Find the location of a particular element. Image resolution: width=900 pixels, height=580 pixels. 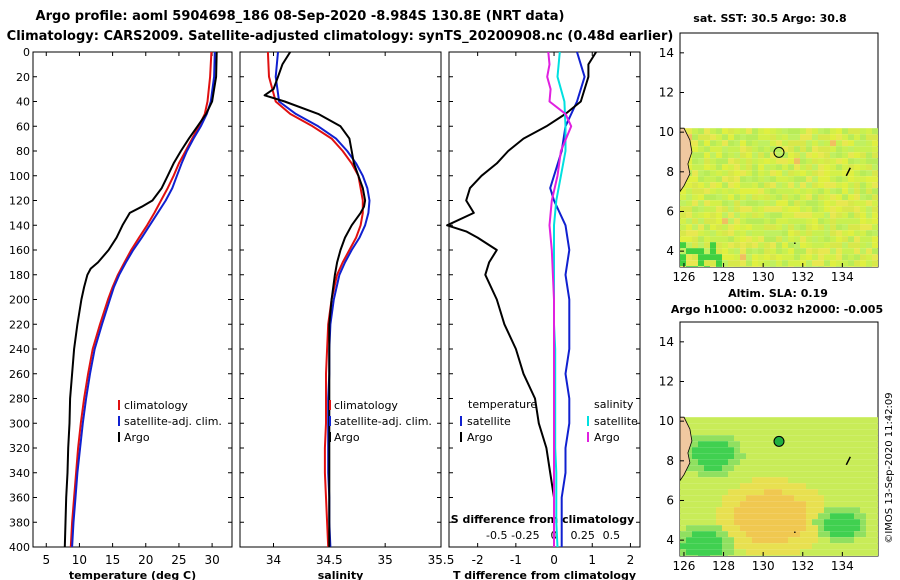

map-x-tick-label: 126 is located at coordinates (684, 277).